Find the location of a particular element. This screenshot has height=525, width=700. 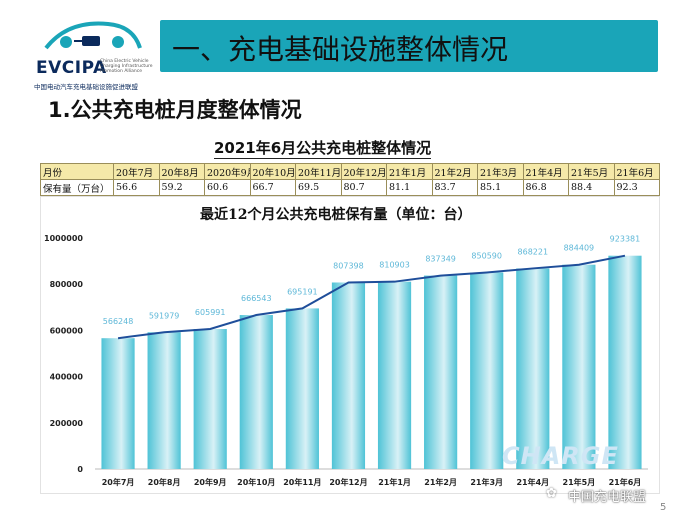

x-tick-label: 21年3月 is located at coordinates (486, 482).